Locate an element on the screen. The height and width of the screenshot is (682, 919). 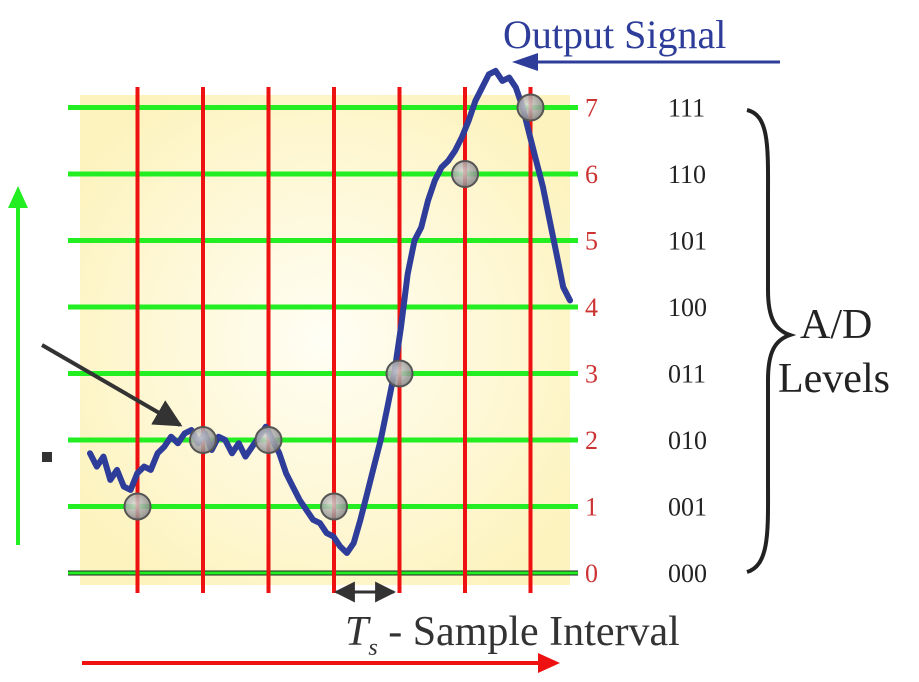
level-code-5: 101 is located at coordinates (687, 241).